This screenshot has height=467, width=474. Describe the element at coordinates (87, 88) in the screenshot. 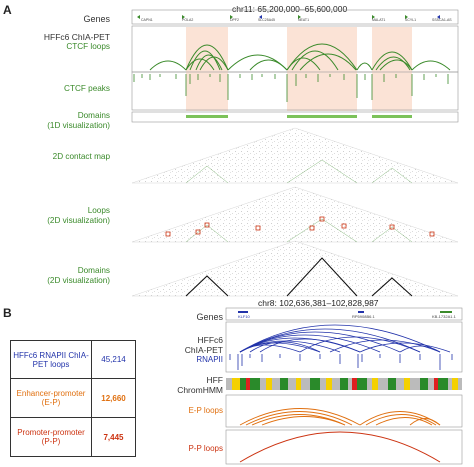

I see `ctcf-peaks-label: CTCF peaks` at that location.